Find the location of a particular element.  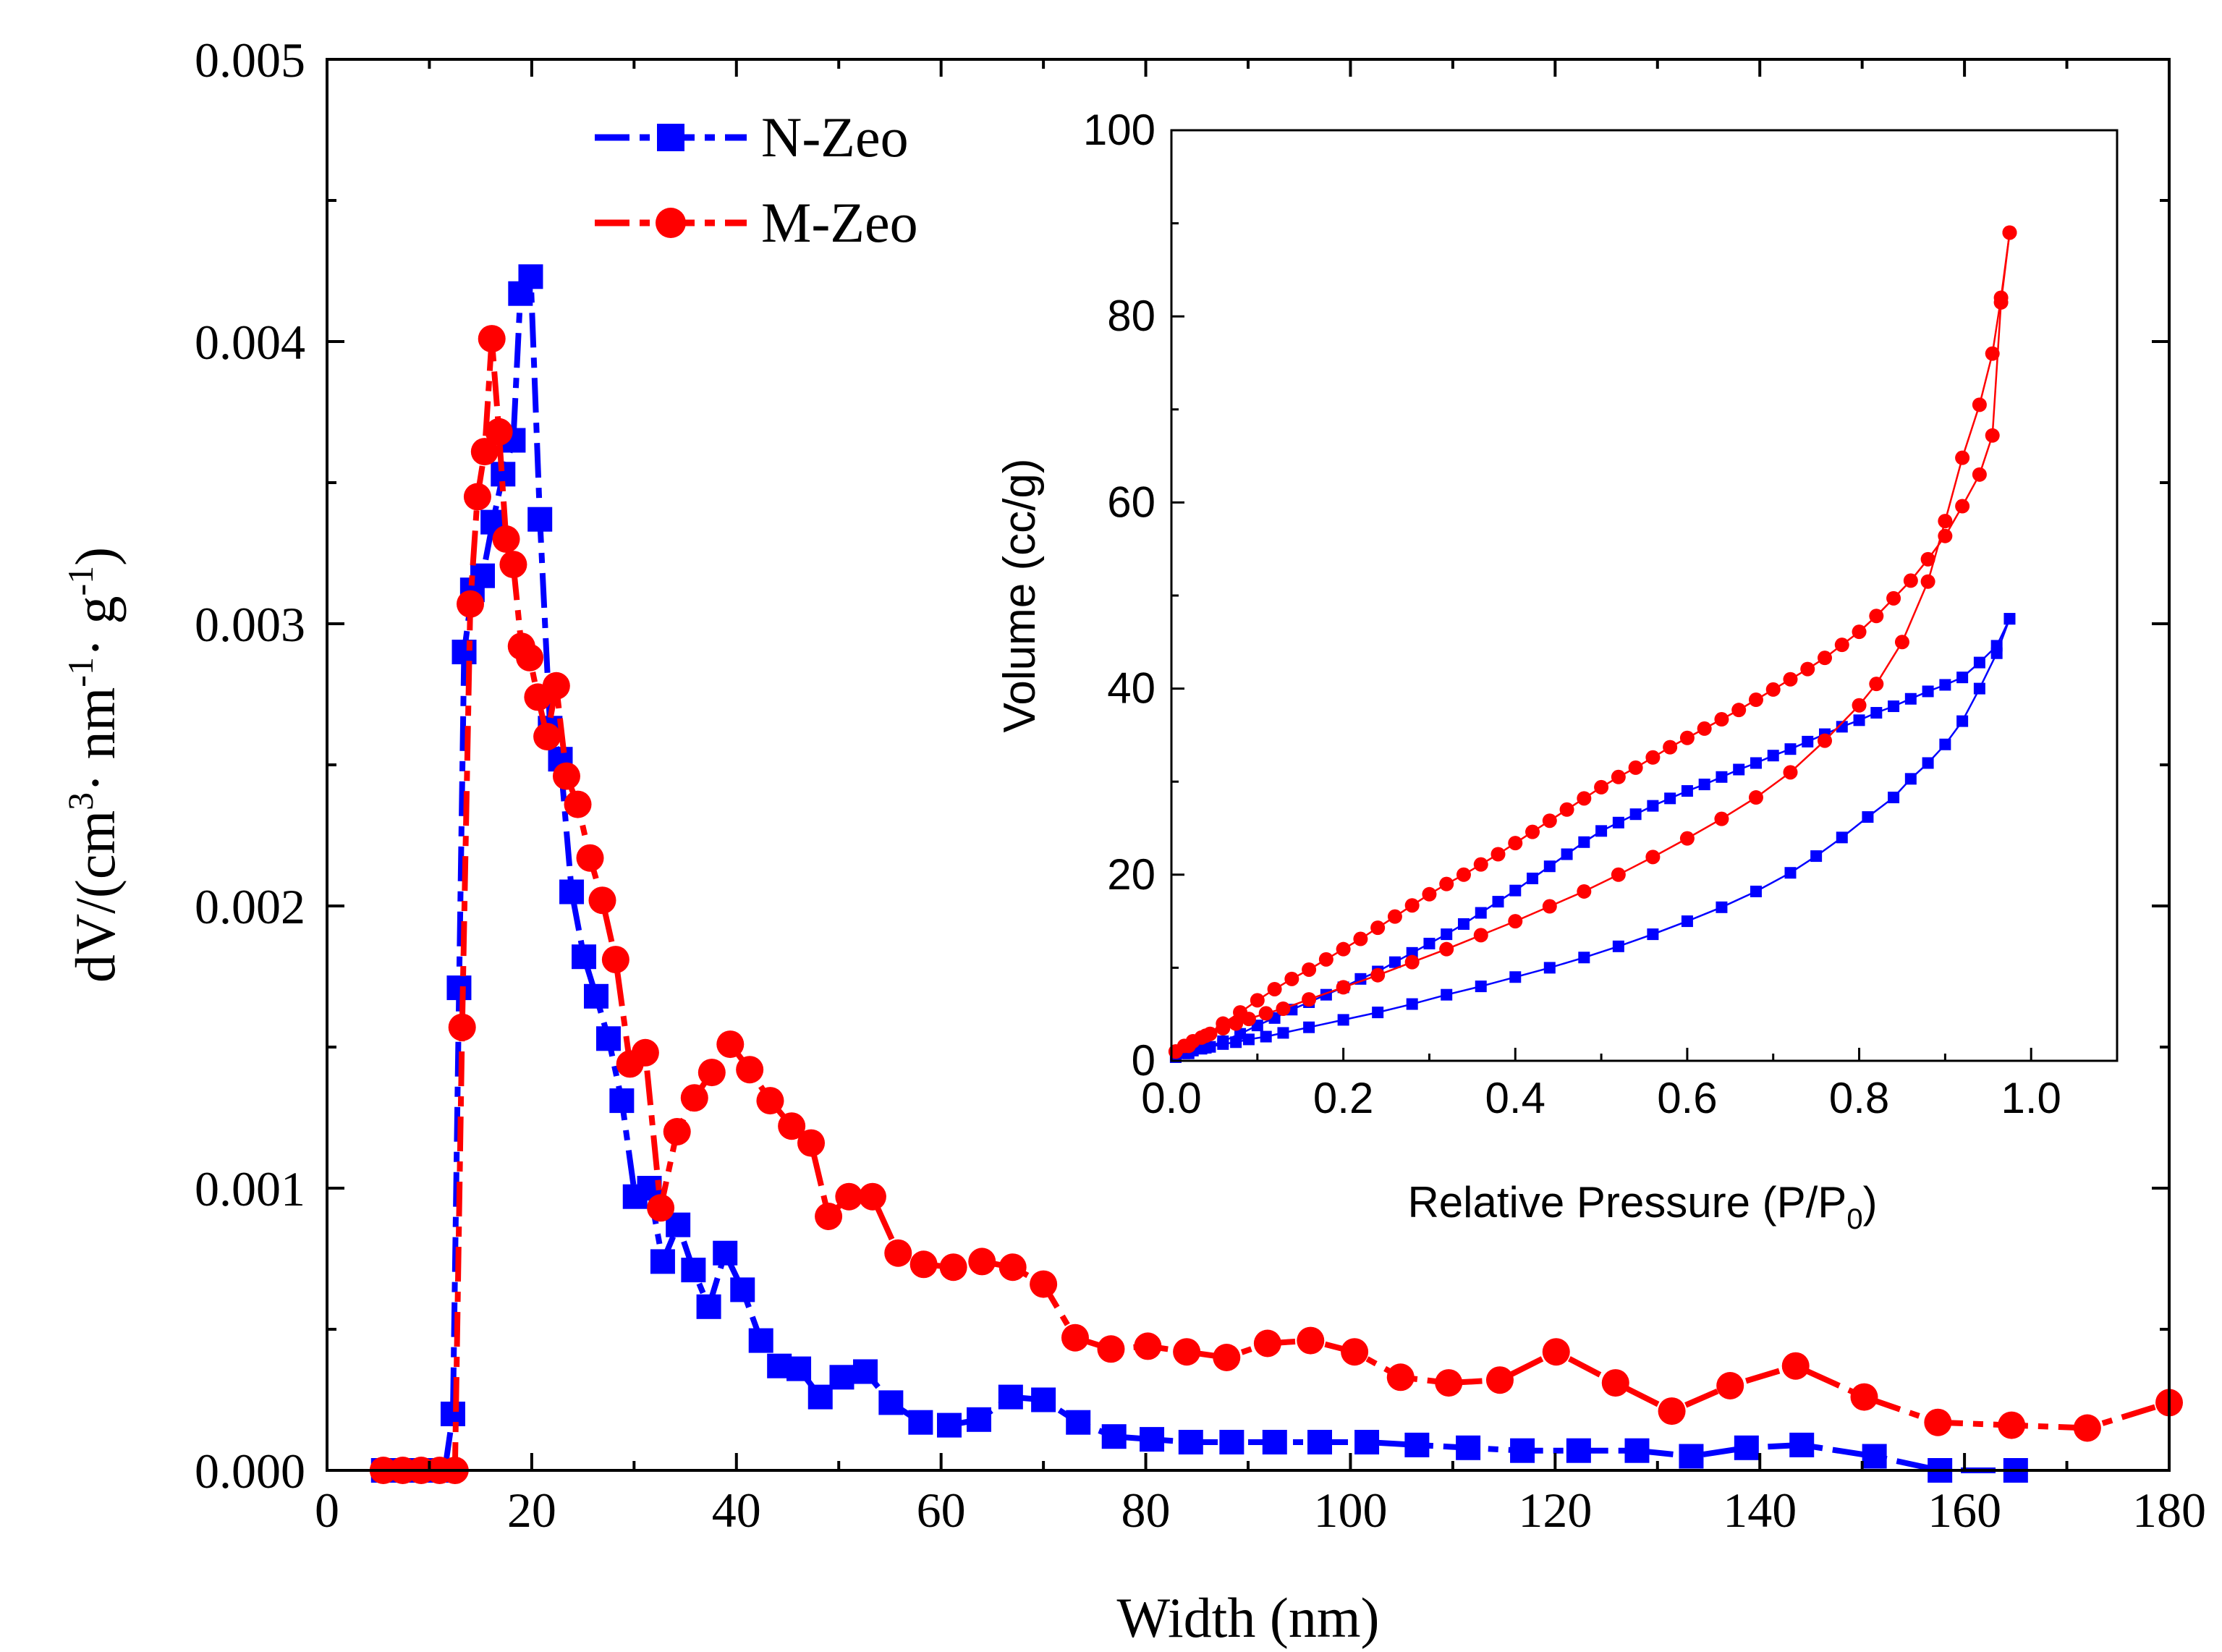

legend-label-n-zeo: N-Zeo is located at coordinates (835, 137).